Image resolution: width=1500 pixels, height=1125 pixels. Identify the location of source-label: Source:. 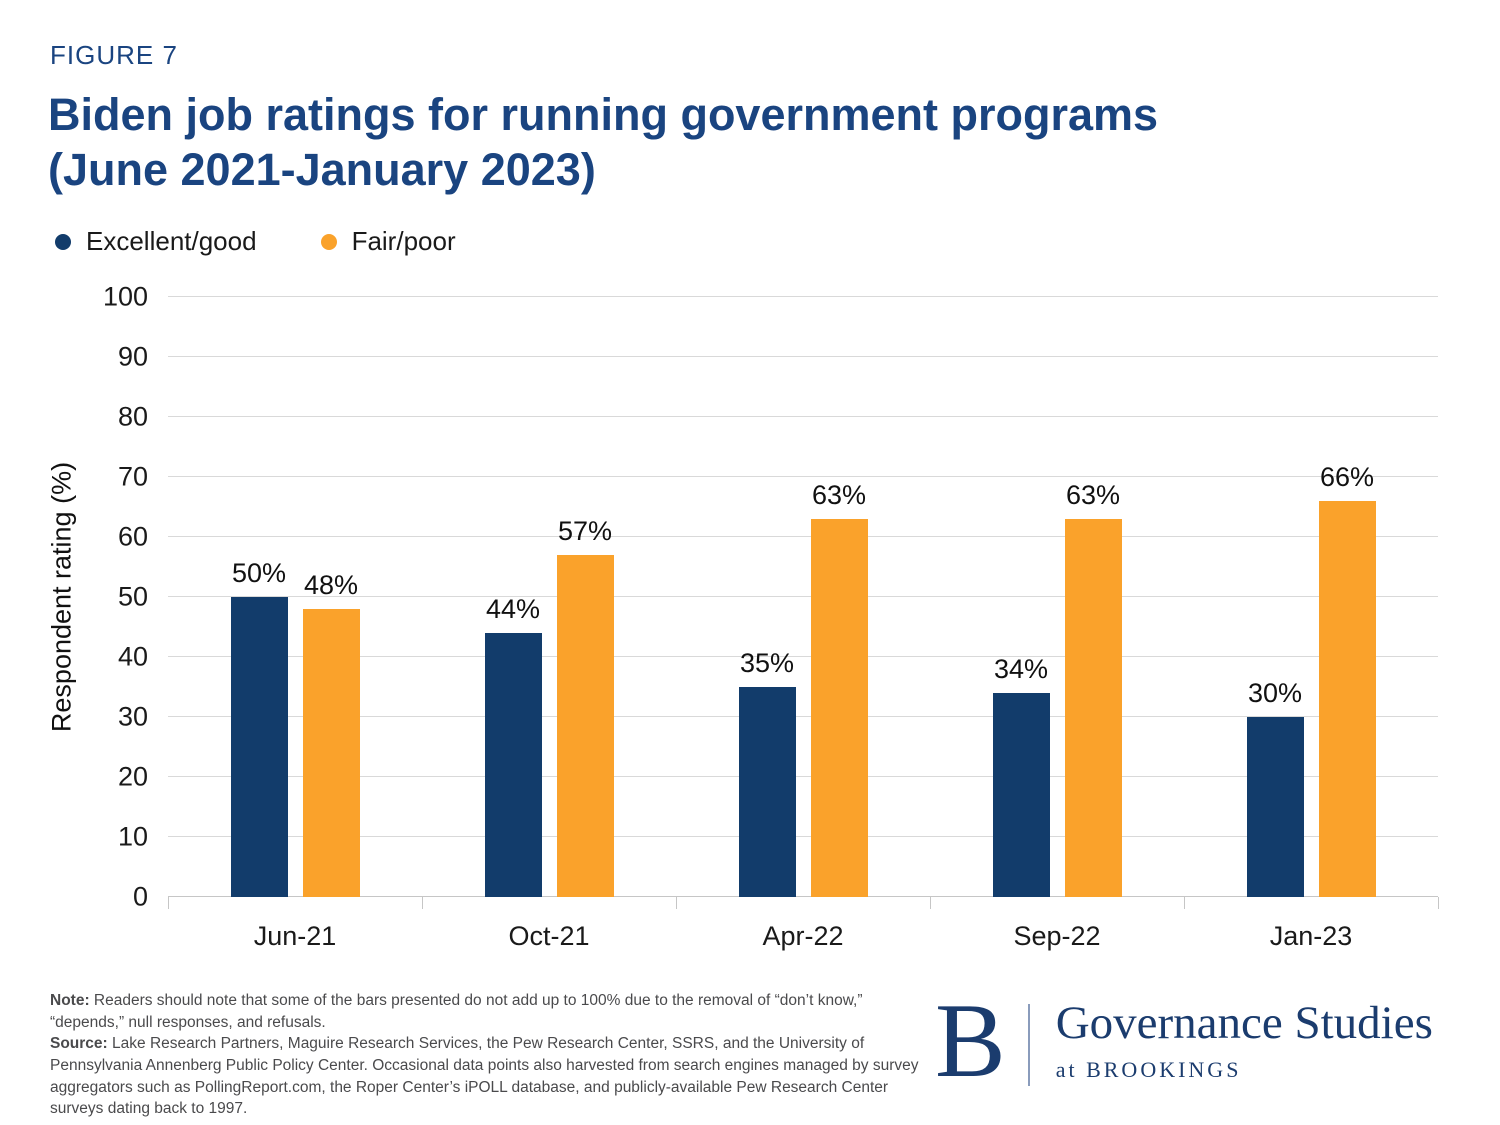
(79, 1044).